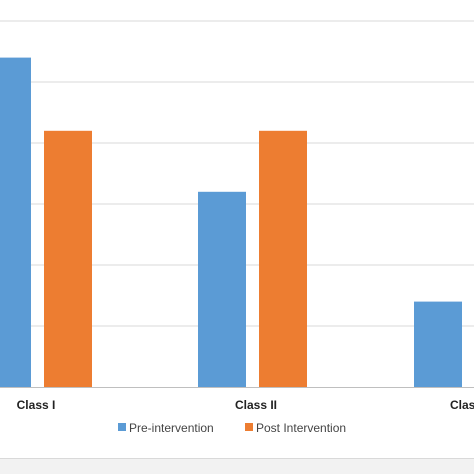  I want to click on legend-label: Post Intervention, so click(301, 428).